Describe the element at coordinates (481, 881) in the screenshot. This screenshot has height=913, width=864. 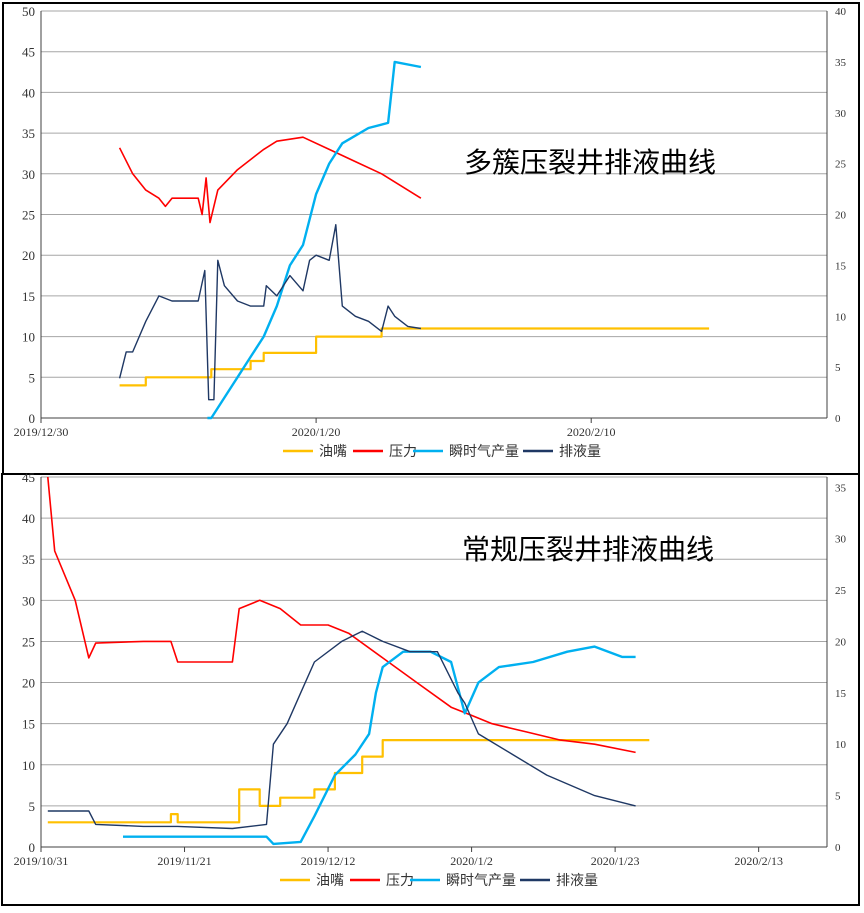
I see `chart-2-legend-label: 瞬时气产量` at that location.